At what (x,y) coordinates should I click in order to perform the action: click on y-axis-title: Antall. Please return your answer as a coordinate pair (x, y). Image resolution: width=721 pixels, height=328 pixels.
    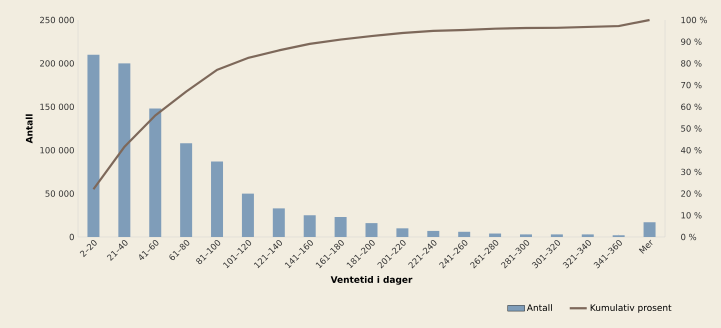
    Looking at the image, I should click on (29, 129).